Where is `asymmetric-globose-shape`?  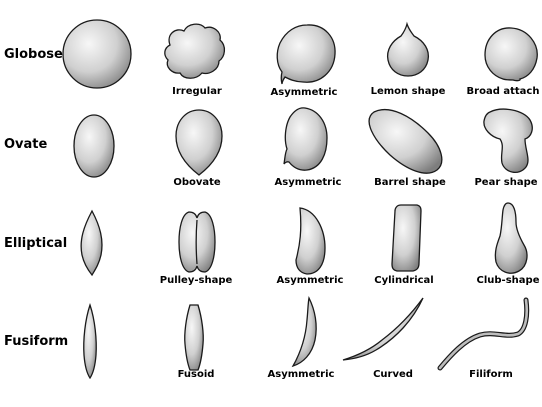 asymmetric-globose-shape is located at coordinates (306, 54).